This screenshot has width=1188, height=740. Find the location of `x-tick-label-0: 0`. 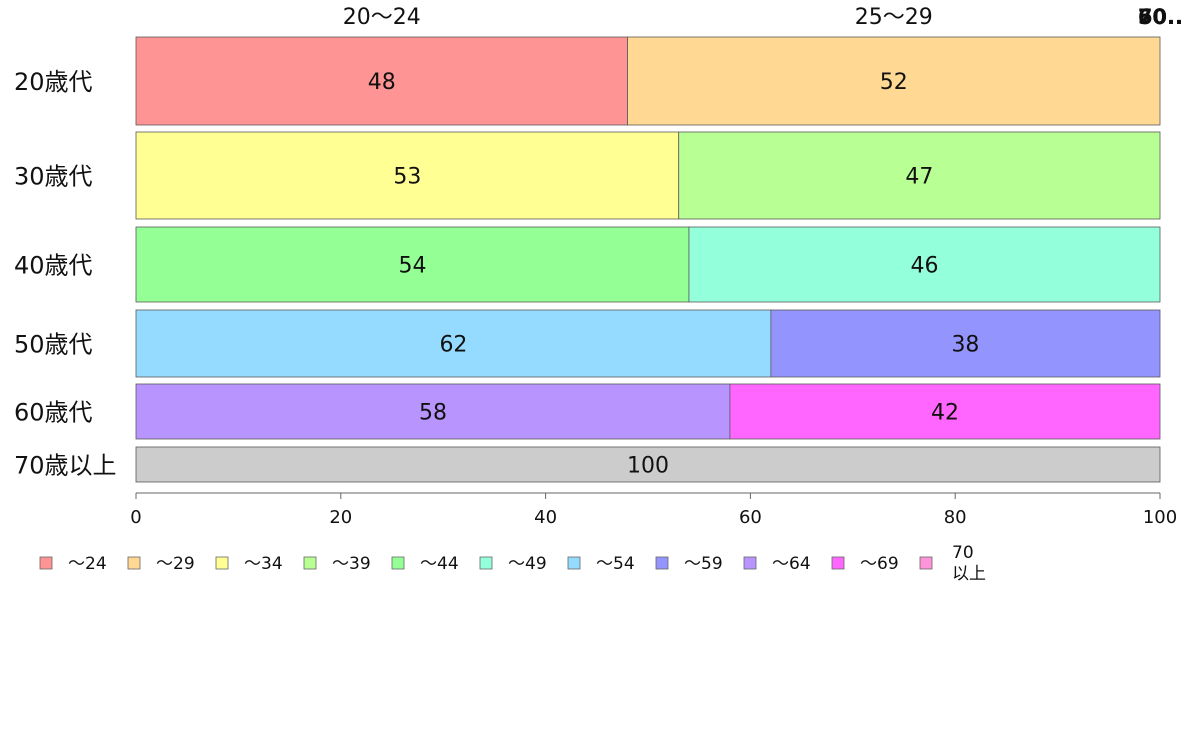

x-tick-label-0: 0 is located at coordinates (135, 517).